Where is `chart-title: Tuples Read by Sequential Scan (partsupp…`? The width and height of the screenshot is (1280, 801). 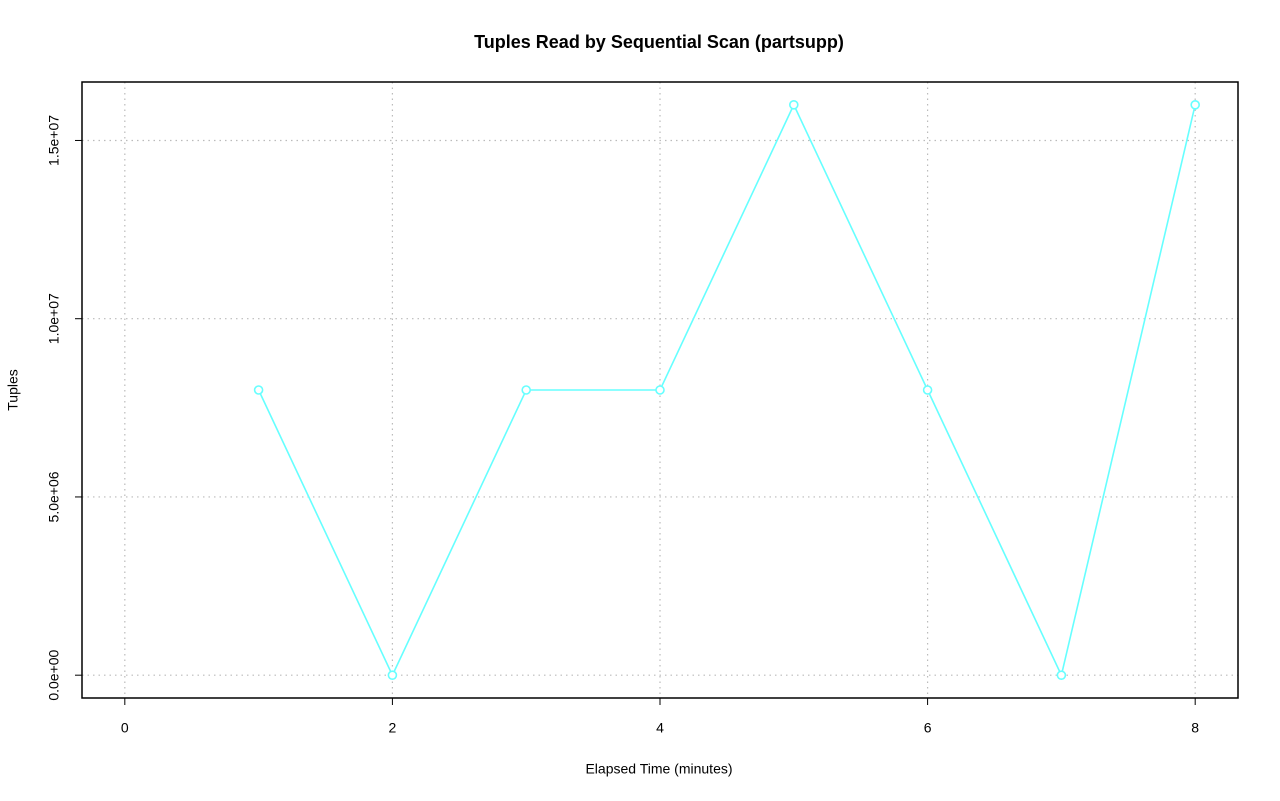
chart-title: Tuples Read by Sequential Scan (partsupp… is located at coordinates (659, 42).